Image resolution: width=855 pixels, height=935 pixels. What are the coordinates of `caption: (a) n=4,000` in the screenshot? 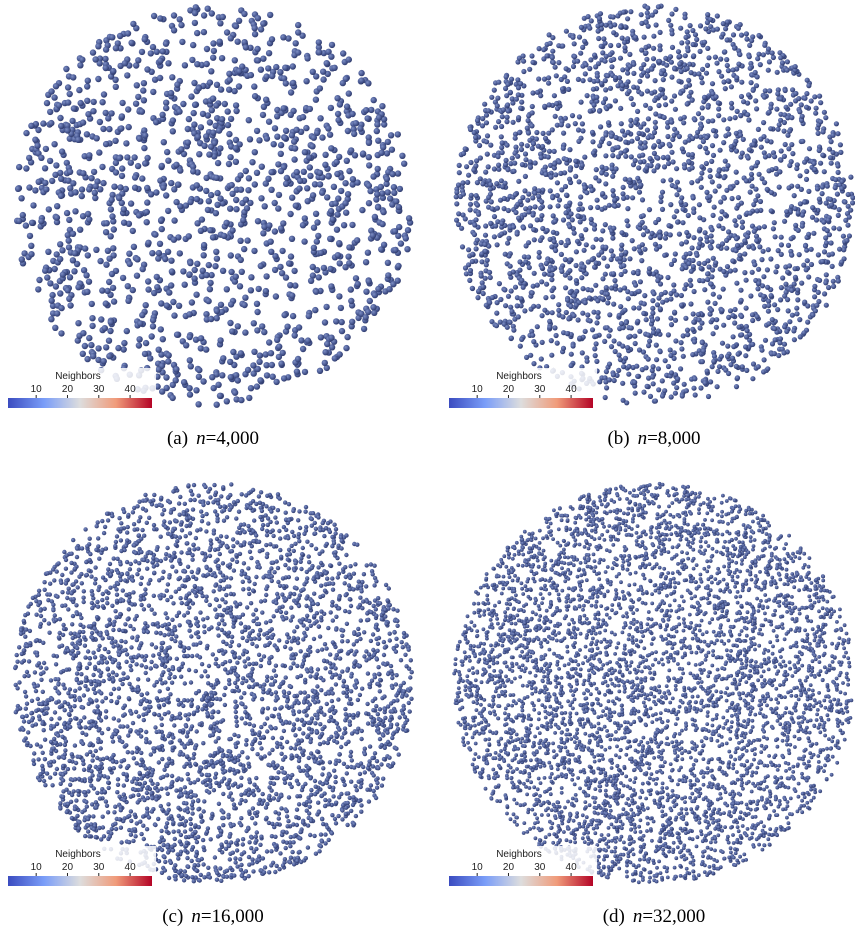 It's located at (213, 438).